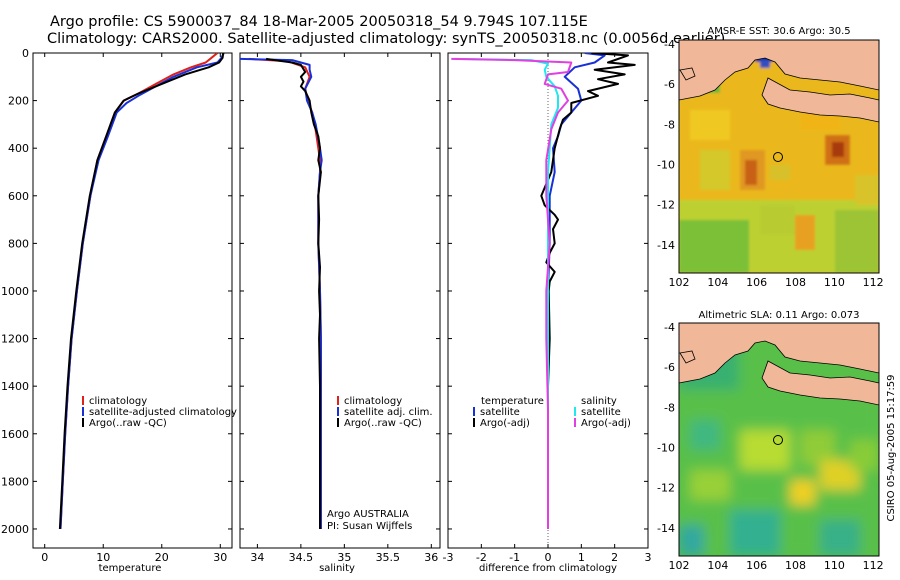 The height and width of the screenshot is (580, 900). Describe the element at coordinates (103, 557) in the screenshot. I see `x-tick-label: 10` at that location.